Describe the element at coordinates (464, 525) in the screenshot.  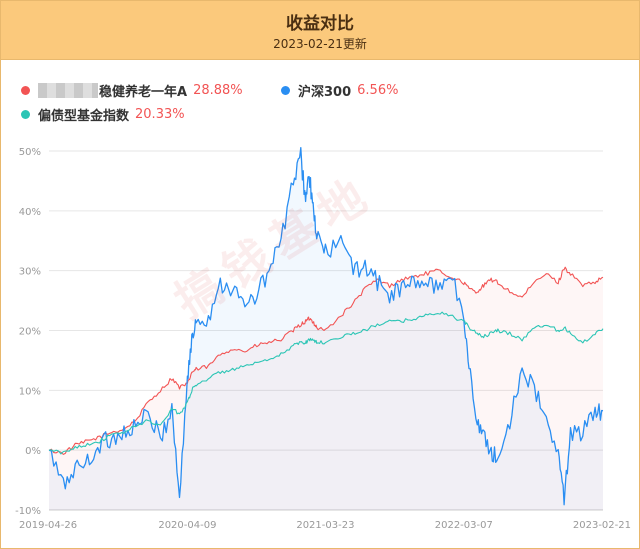
I see `x-tick-label: 2022-03-07` at that location.